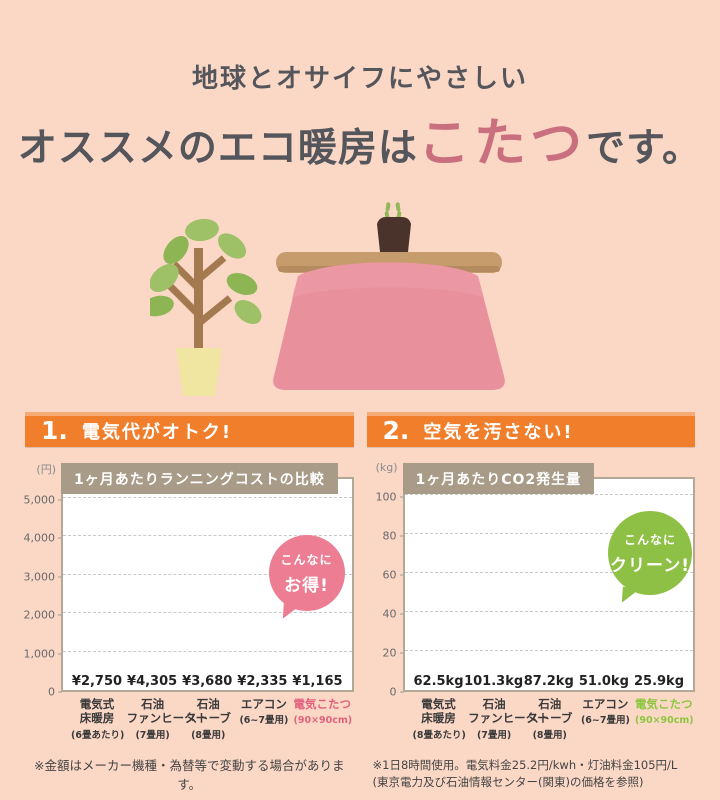  Describe the element at coordinates (508, 782) in the screenshot. I see `co2-footnote-line2: (東京電力及び石油情報センター(関東)の価格を参照)` at that location.